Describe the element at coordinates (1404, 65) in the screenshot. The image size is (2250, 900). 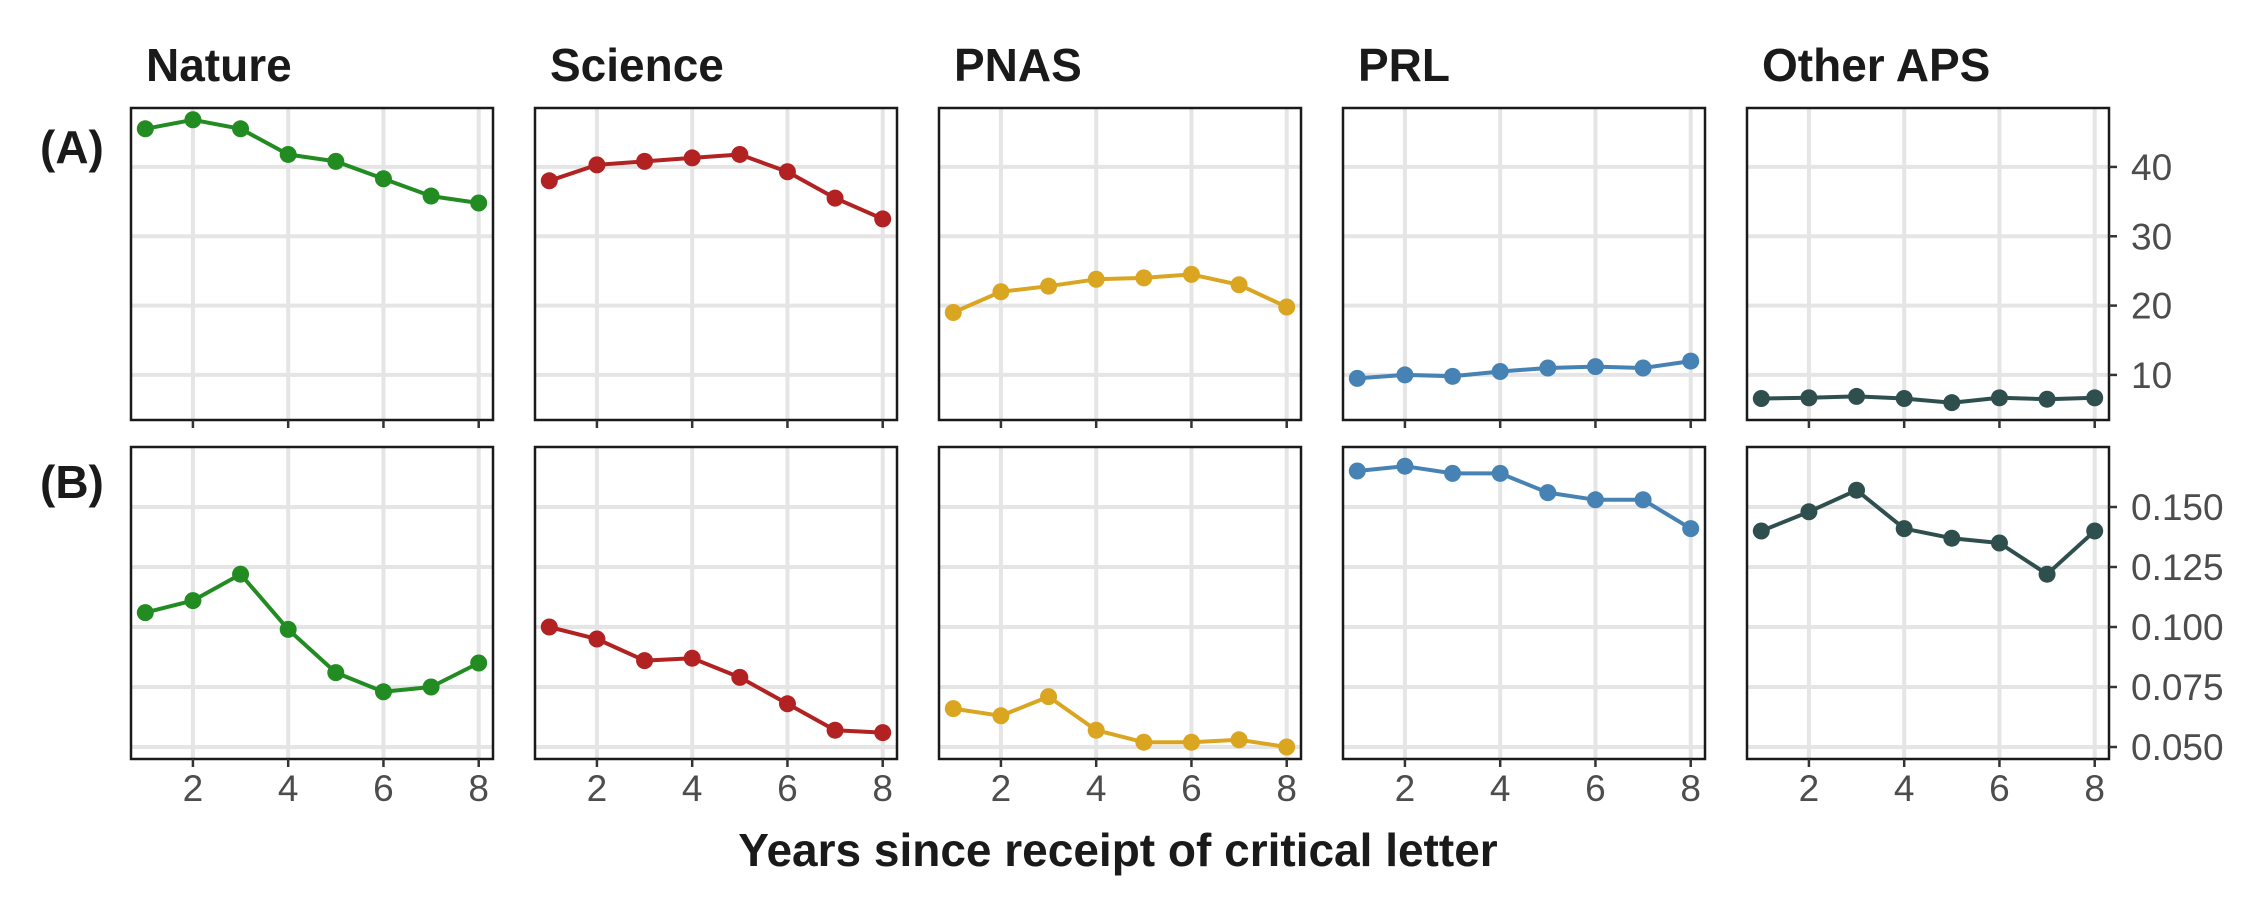
I see `column-title-prl: PRL` at that location.